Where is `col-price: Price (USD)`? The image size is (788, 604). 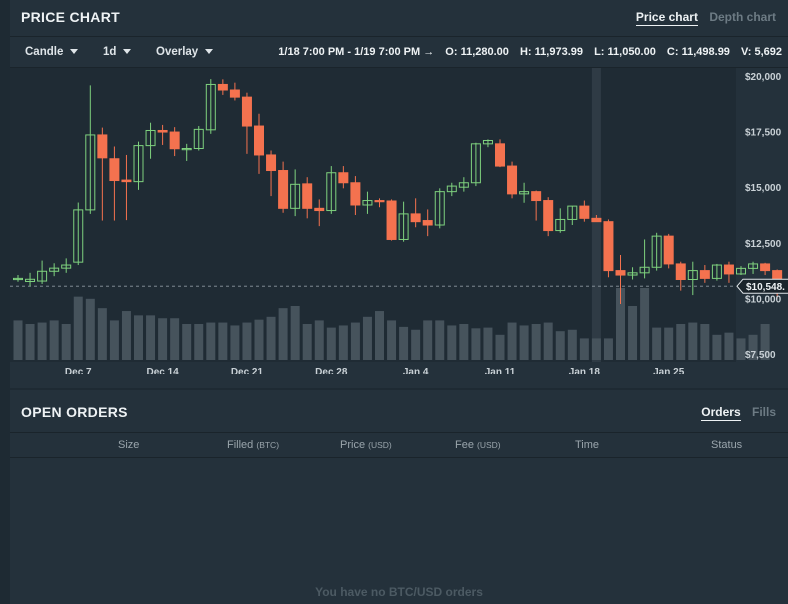 col-price: Price (USD) is located at coordinates (366, 445).